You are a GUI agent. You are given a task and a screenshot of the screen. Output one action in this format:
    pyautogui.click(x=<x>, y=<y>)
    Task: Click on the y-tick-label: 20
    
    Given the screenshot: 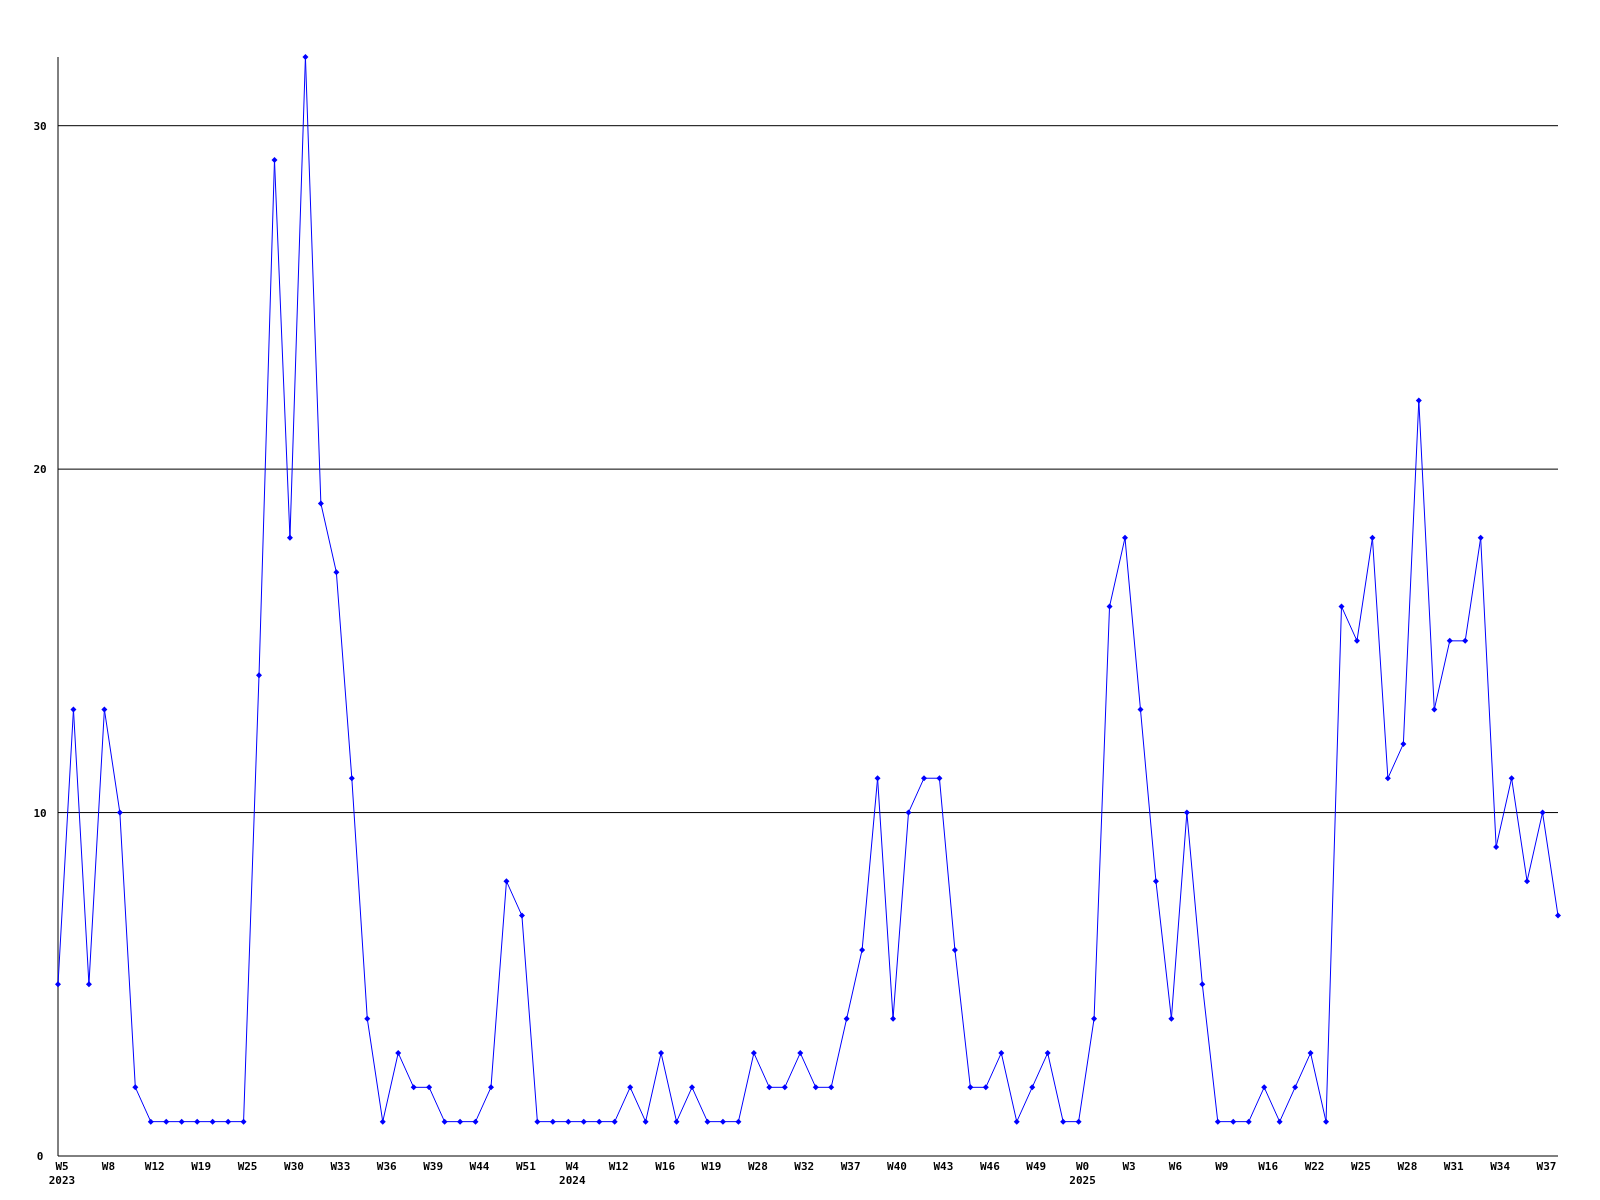 What is the action you would take?
    pyautogui.click(x=40, y=470)
    